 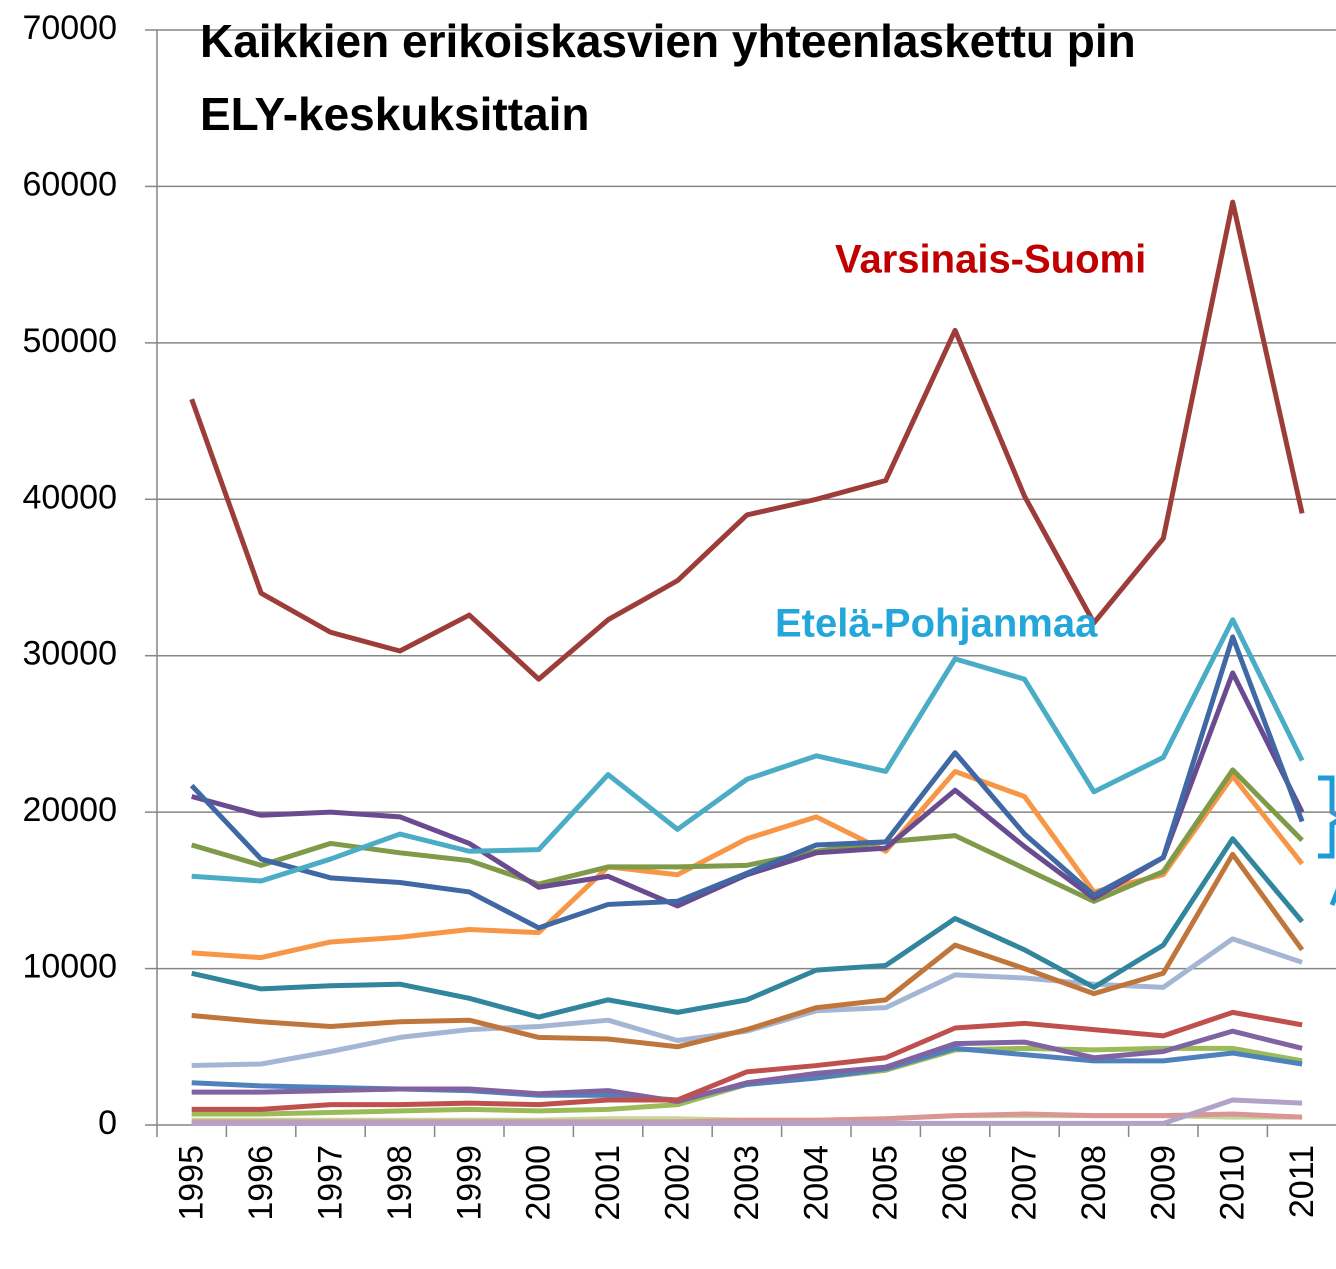 I want to click on y-tick-label: 60000, so click(x=69, y=184).